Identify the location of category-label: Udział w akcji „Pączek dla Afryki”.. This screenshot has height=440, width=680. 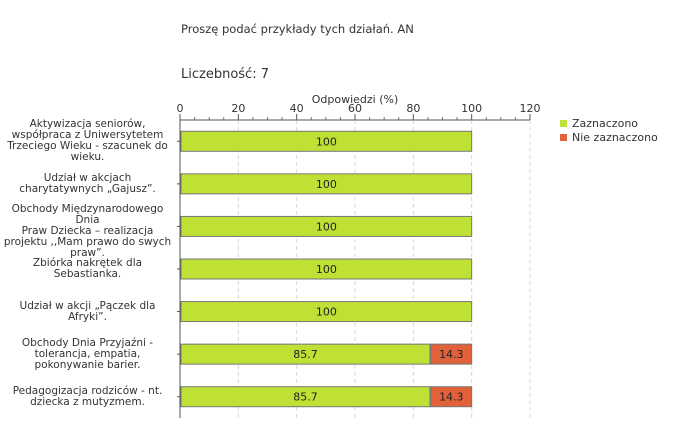
(87, 311).